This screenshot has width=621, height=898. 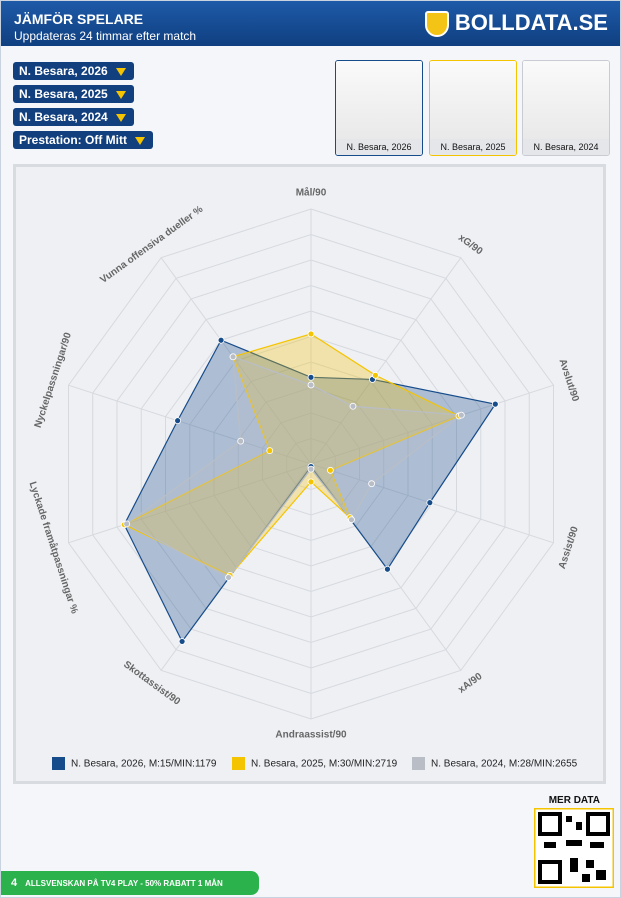 What do you see at coordinates (144, 764) in the screenshot?
I see `legend-label: N. Besara, 2026, M:15/MIN:1179` at bounding box center [144, 764].